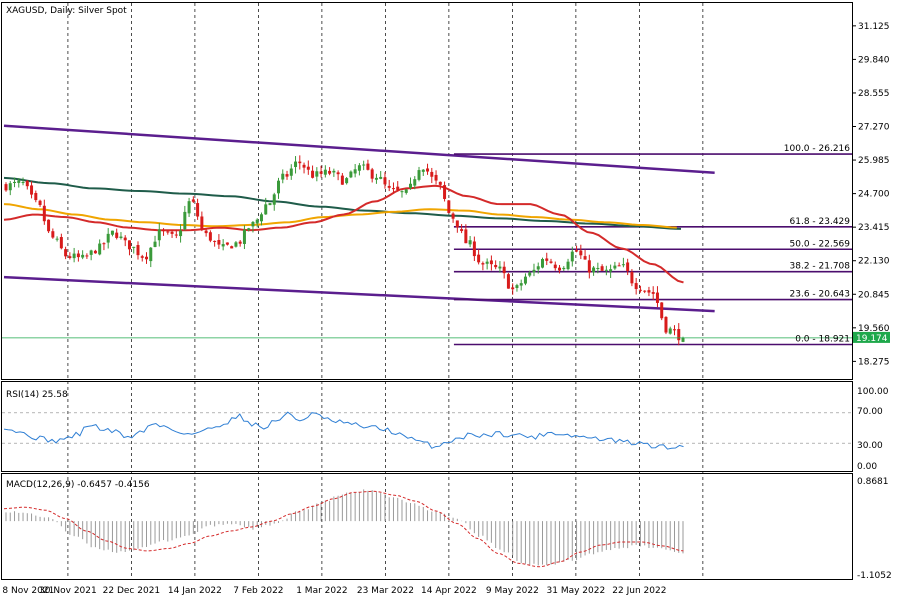  What do you see at coordinates (576, 591) in the screenshot?
I see `x-tick-label: 31 May 2022` at bounding box center [576, 591].